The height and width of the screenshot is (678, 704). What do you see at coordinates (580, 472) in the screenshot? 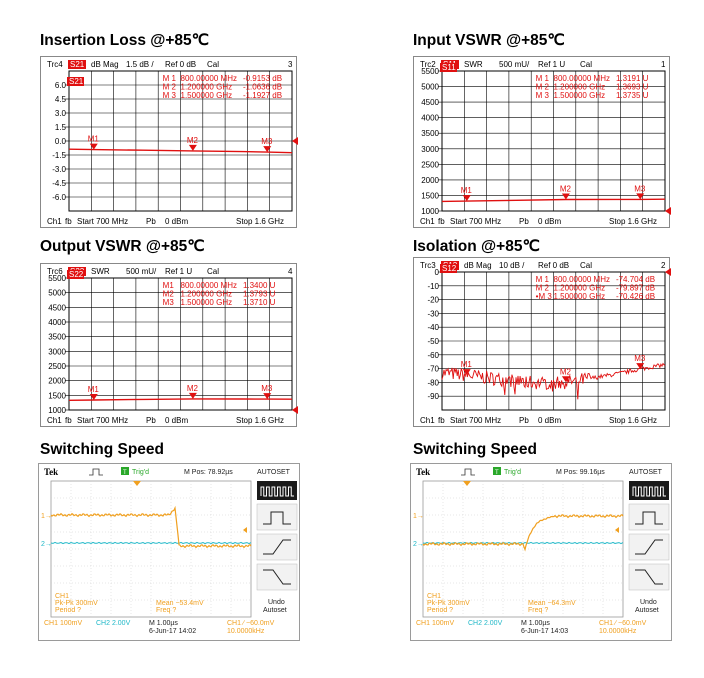
I see `m-pos: M Pos: 99.16µs` at bounding box center [580, 472].